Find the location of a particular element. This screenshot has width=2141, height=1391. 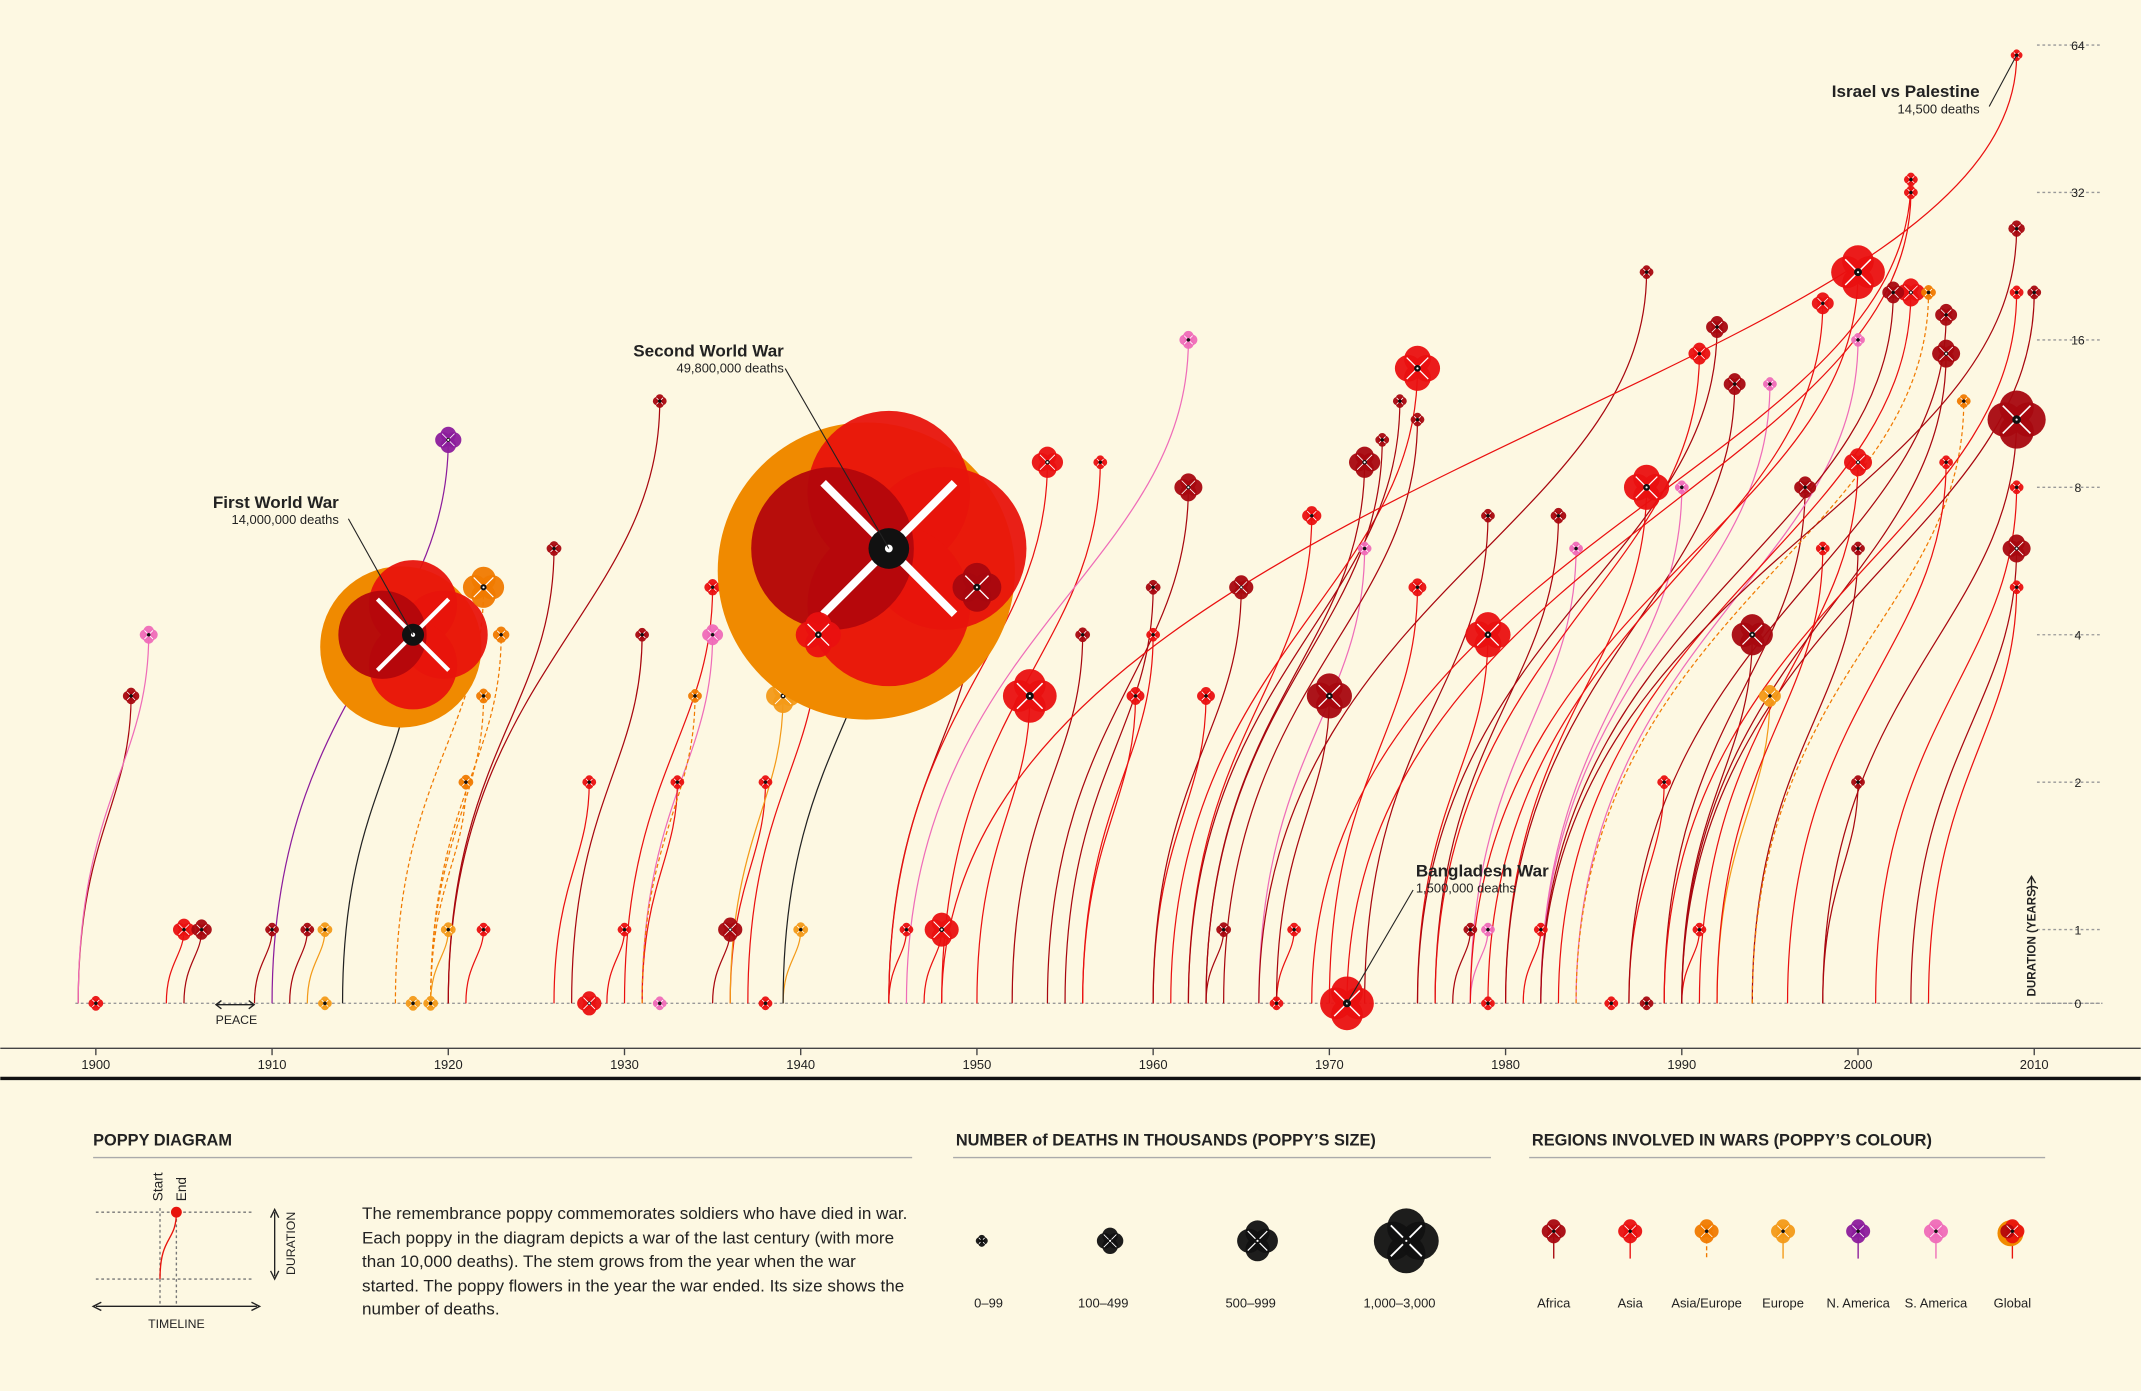

x-tick-label: 1980 is located at coordinates (1505, 1064).